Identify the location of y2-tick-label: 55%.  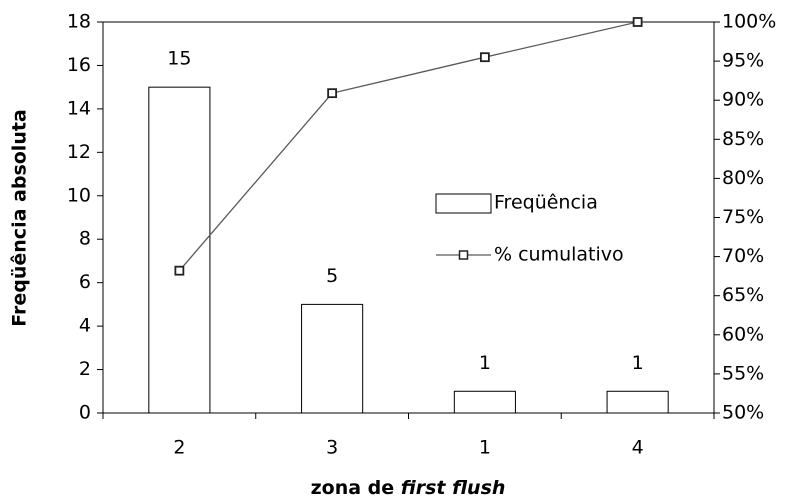
(743, 373).